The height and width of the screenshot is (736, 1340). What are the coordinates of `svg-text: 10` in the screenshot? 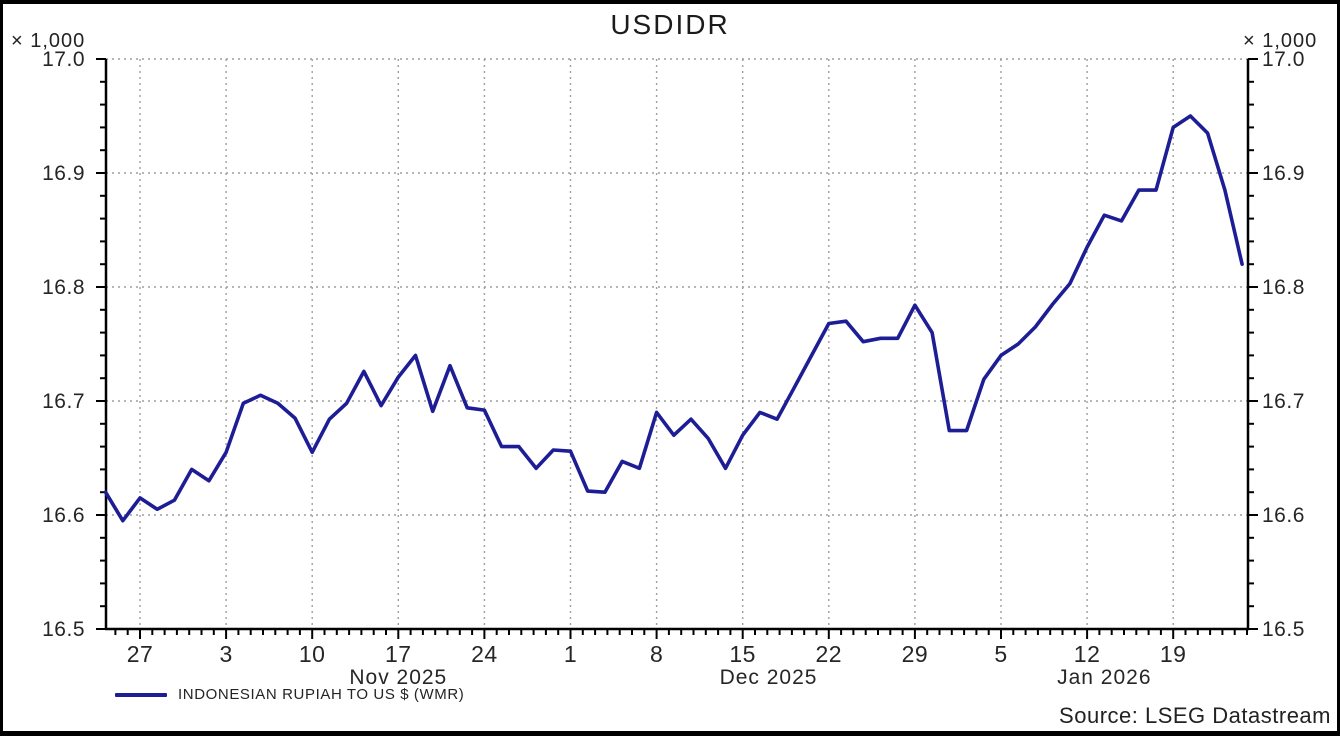 It's located at (312, 654).